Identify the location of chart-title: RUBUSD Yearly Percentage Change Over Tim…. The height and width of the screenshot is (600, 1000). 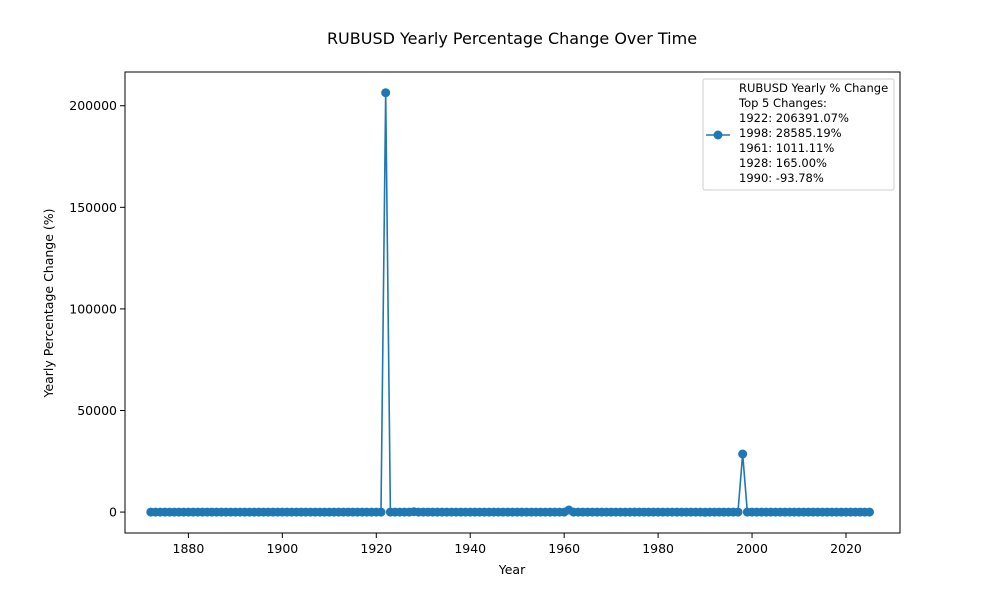
(512, 38).